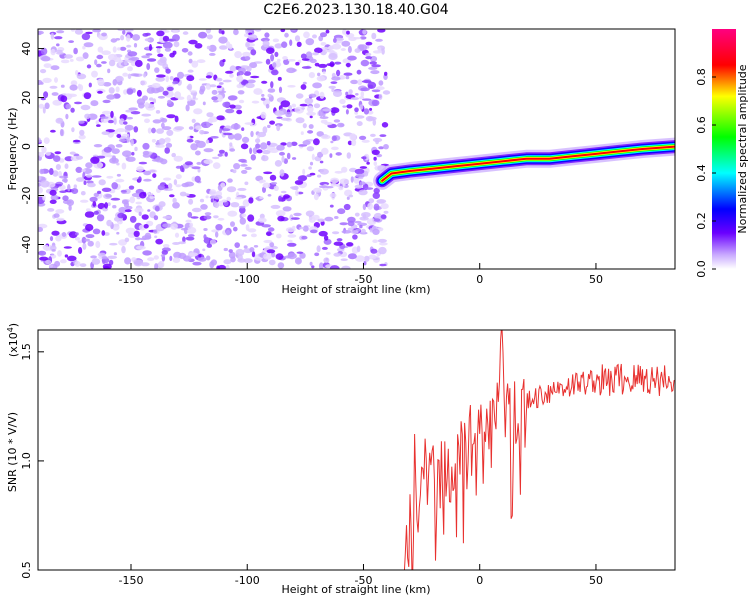 This screenshot has width=750, height=600. Describe the element at coordinates (355, 10) in the screenshot. I see `figure-title: C2E6.2023.130.18.40.G04` at that location.